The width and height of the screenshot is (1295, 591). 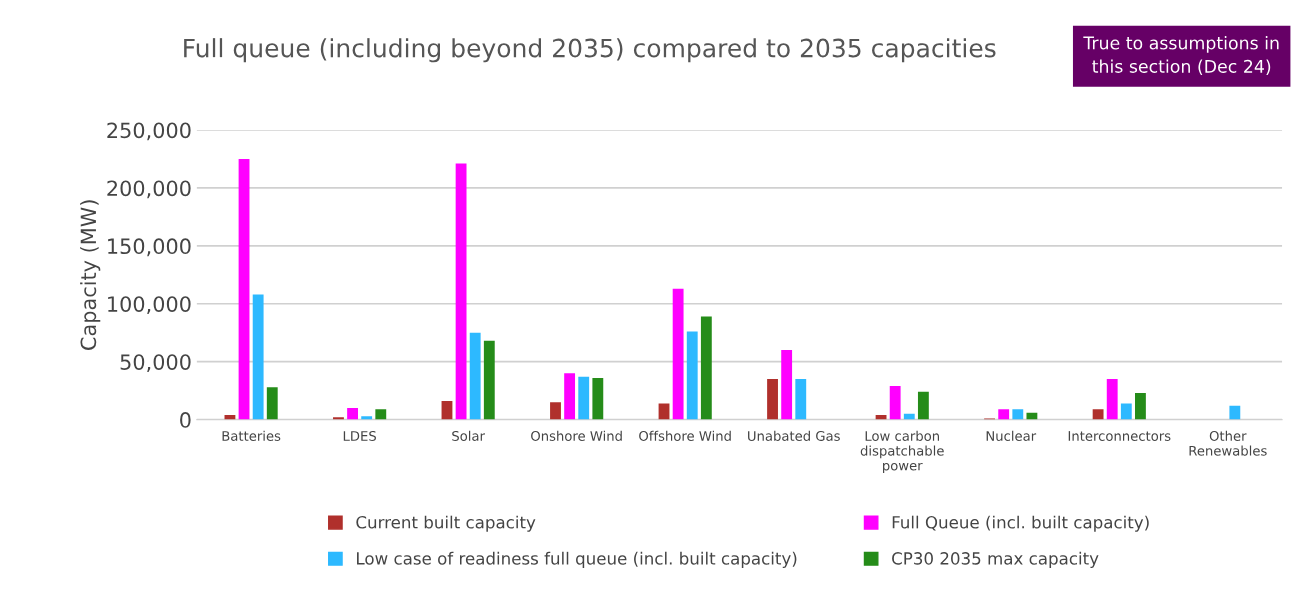 I want to click on x-tick-label: Other Renewables, so click(x=1228, y=443).